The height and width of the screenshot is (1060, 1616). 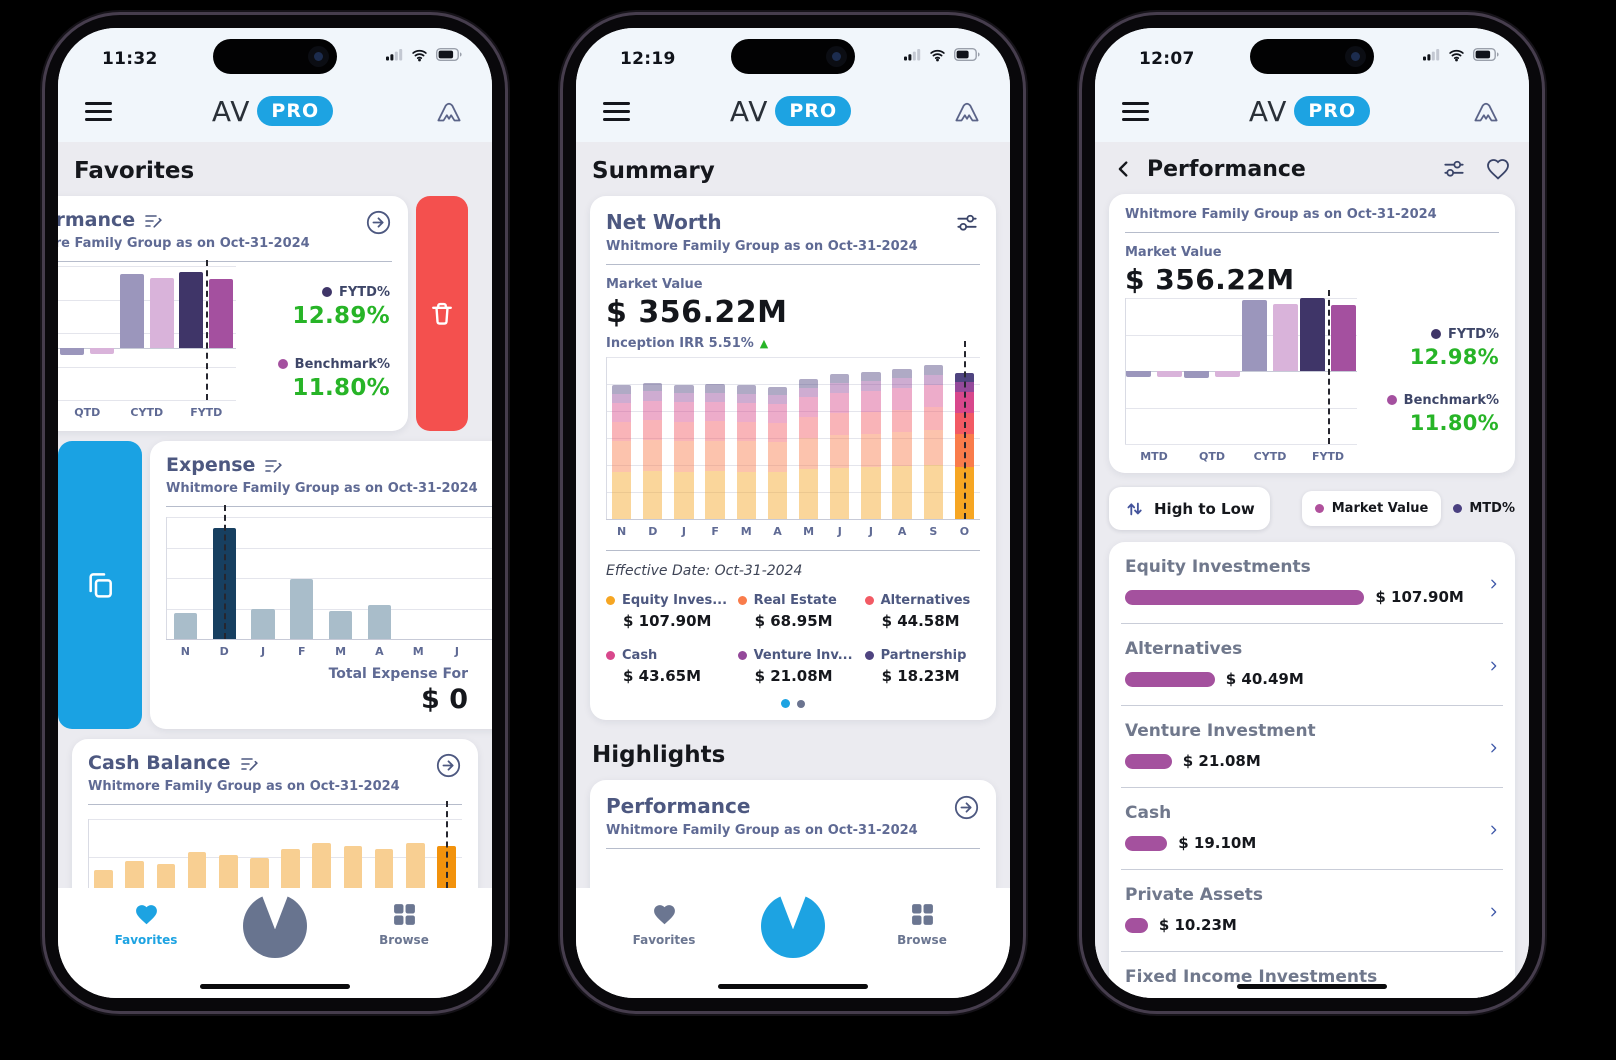 I want to click on x-tick-label: J, so click(x=484, y=651).